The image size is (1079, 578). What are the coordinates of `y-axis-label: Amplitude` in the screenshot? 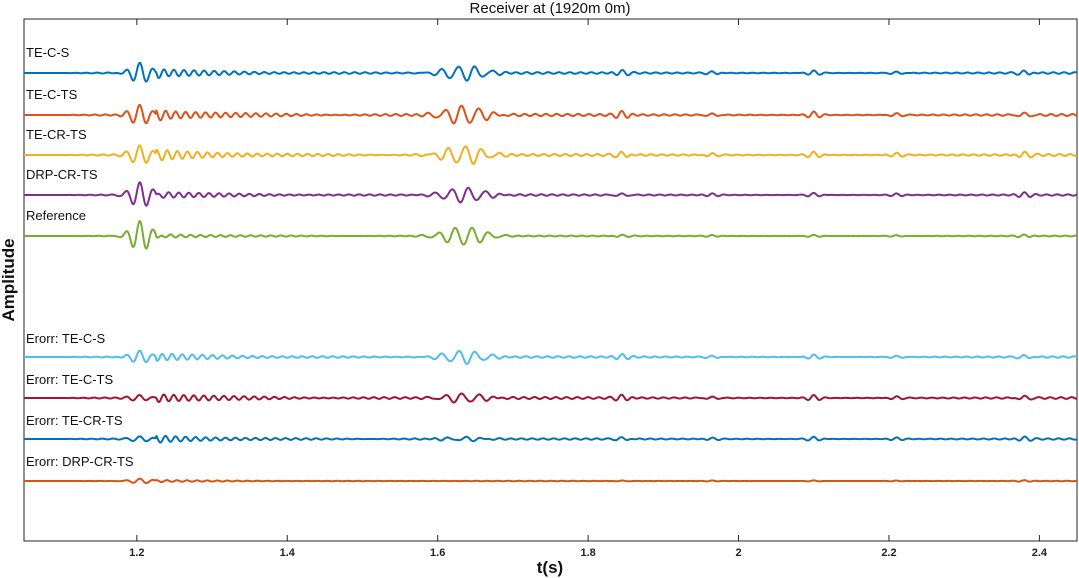 It's located at (9, 279).